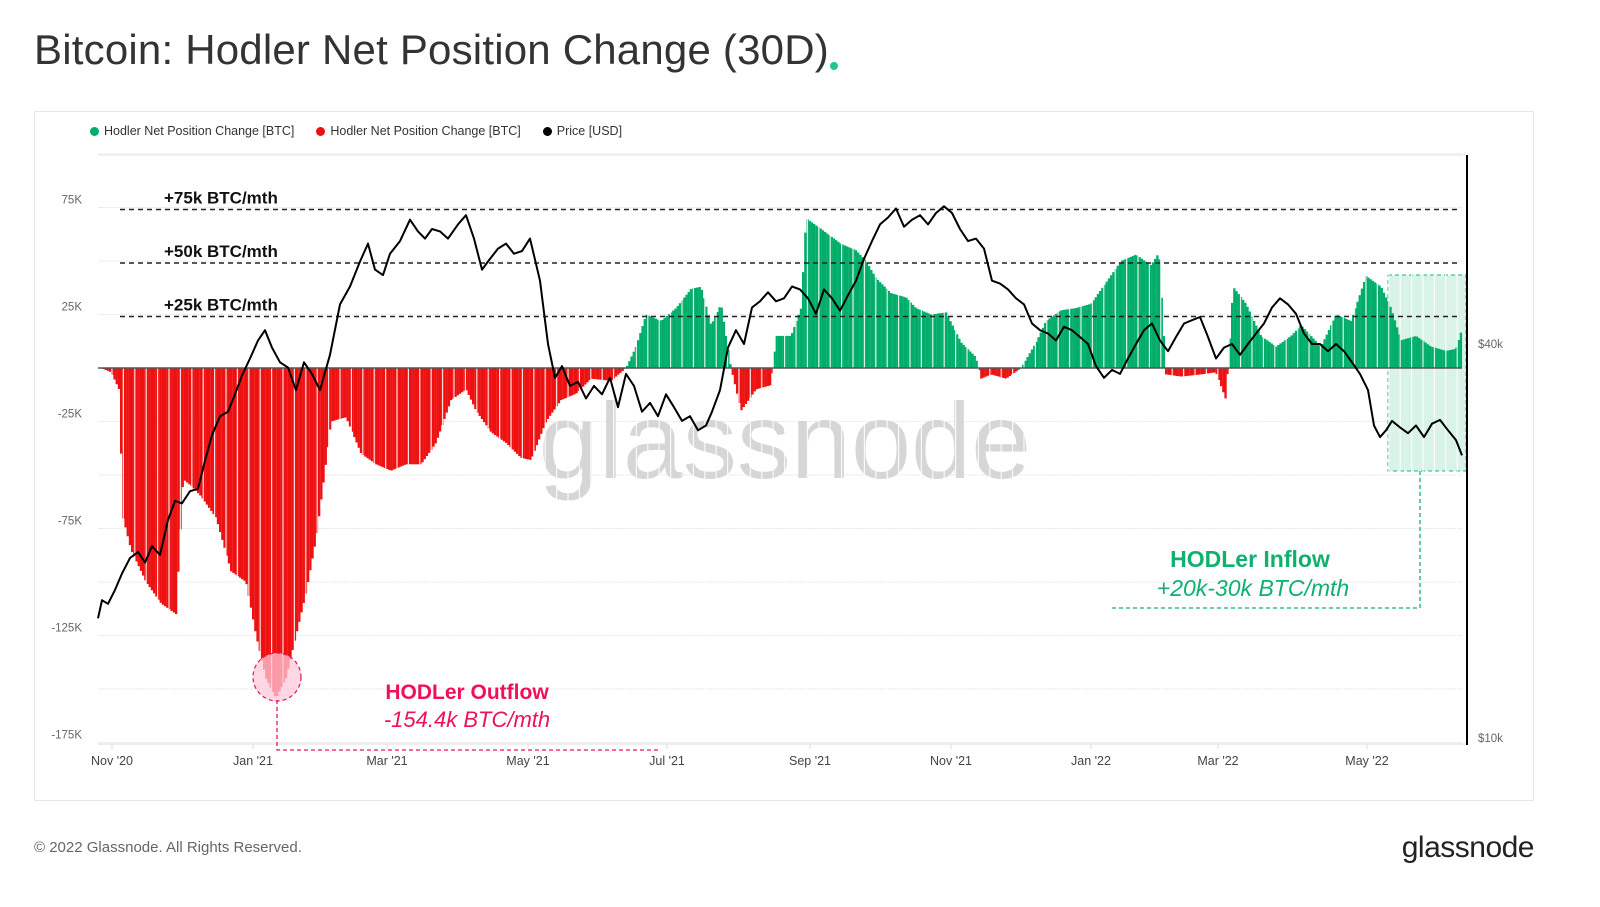  I want to click on outflow-connector, so click(468, 725).